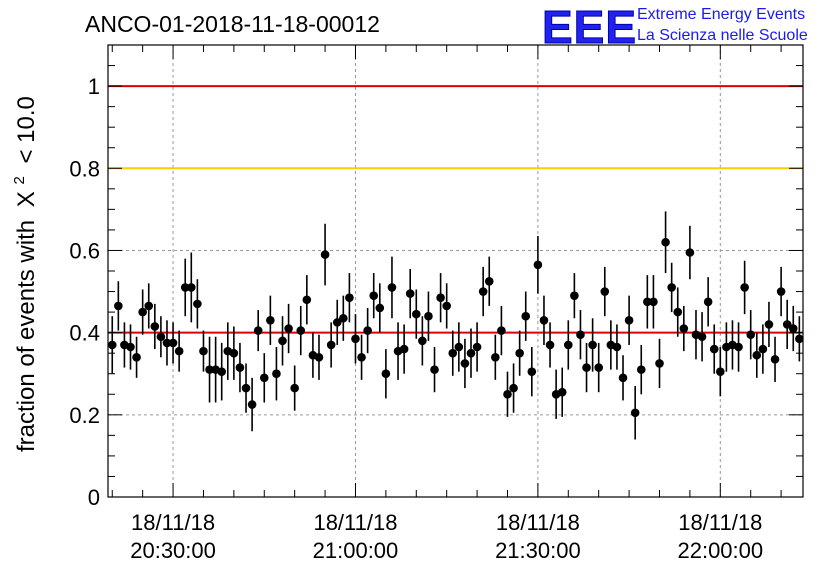  Describe the element at coordinates (589, 27) in the screenshot. I see `eee-logo-mark: EEE` at that location.